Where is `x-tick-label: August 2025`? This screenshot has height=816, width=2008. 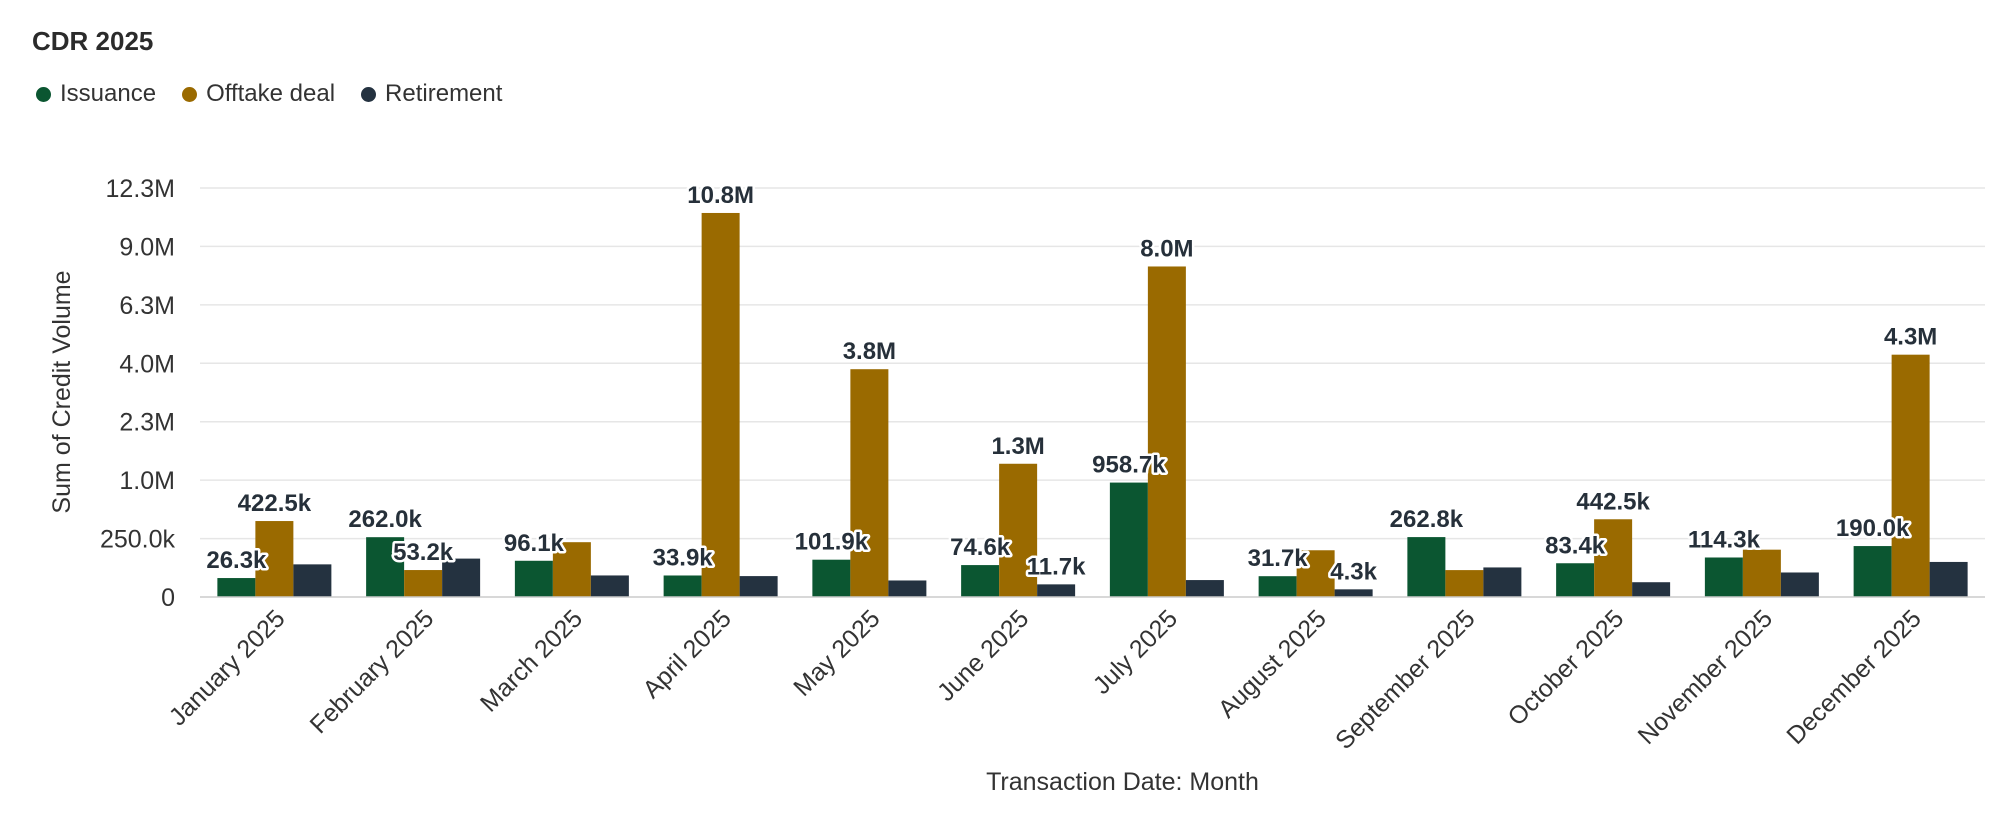 x-tick-label: August 2025 is located at coordinates (1272, 663).